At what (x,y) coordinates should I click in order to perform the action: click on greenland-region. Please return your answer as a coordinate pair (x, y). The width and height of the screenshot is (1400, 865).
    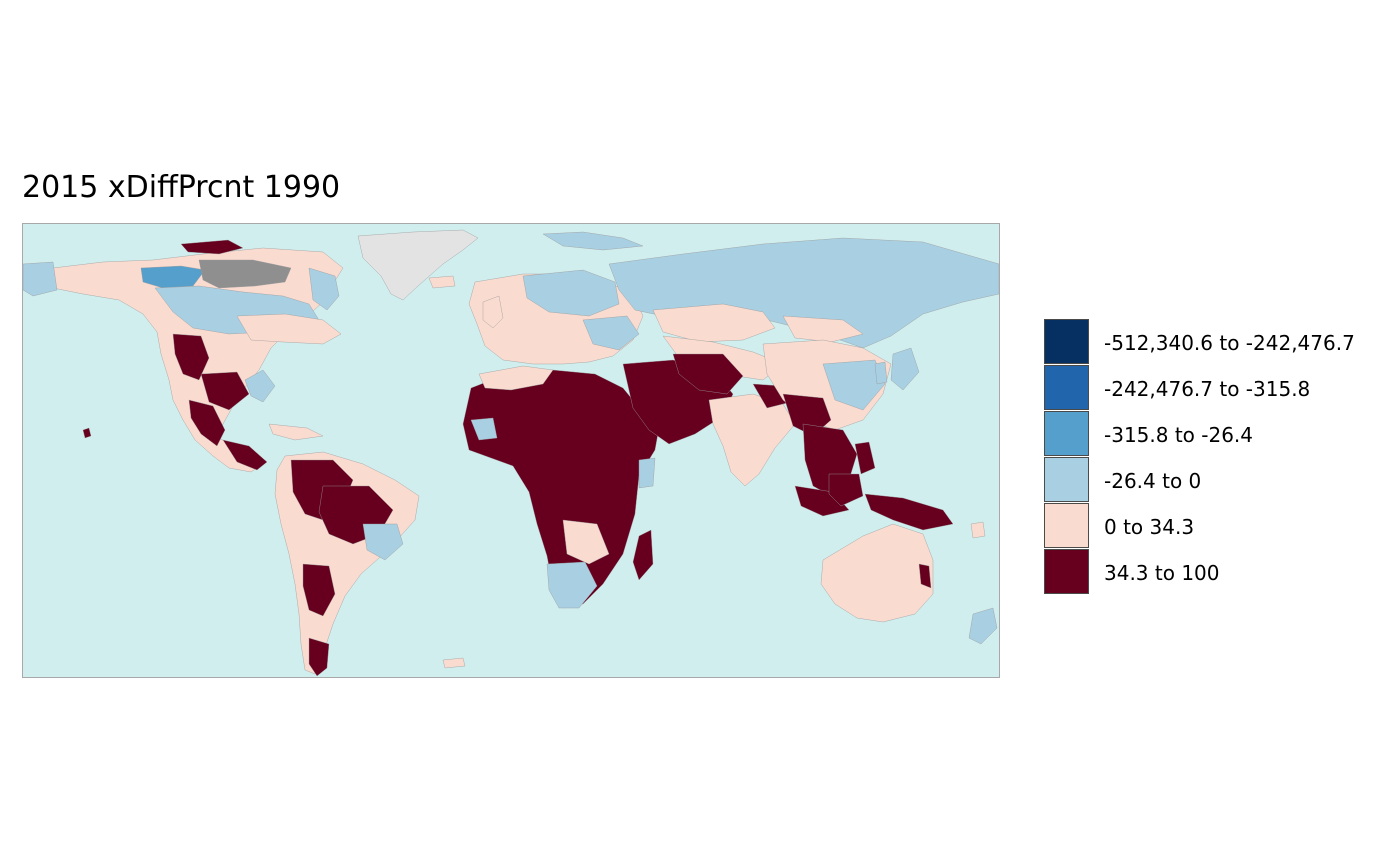
    Looking at the image, I should click on (418, 265).